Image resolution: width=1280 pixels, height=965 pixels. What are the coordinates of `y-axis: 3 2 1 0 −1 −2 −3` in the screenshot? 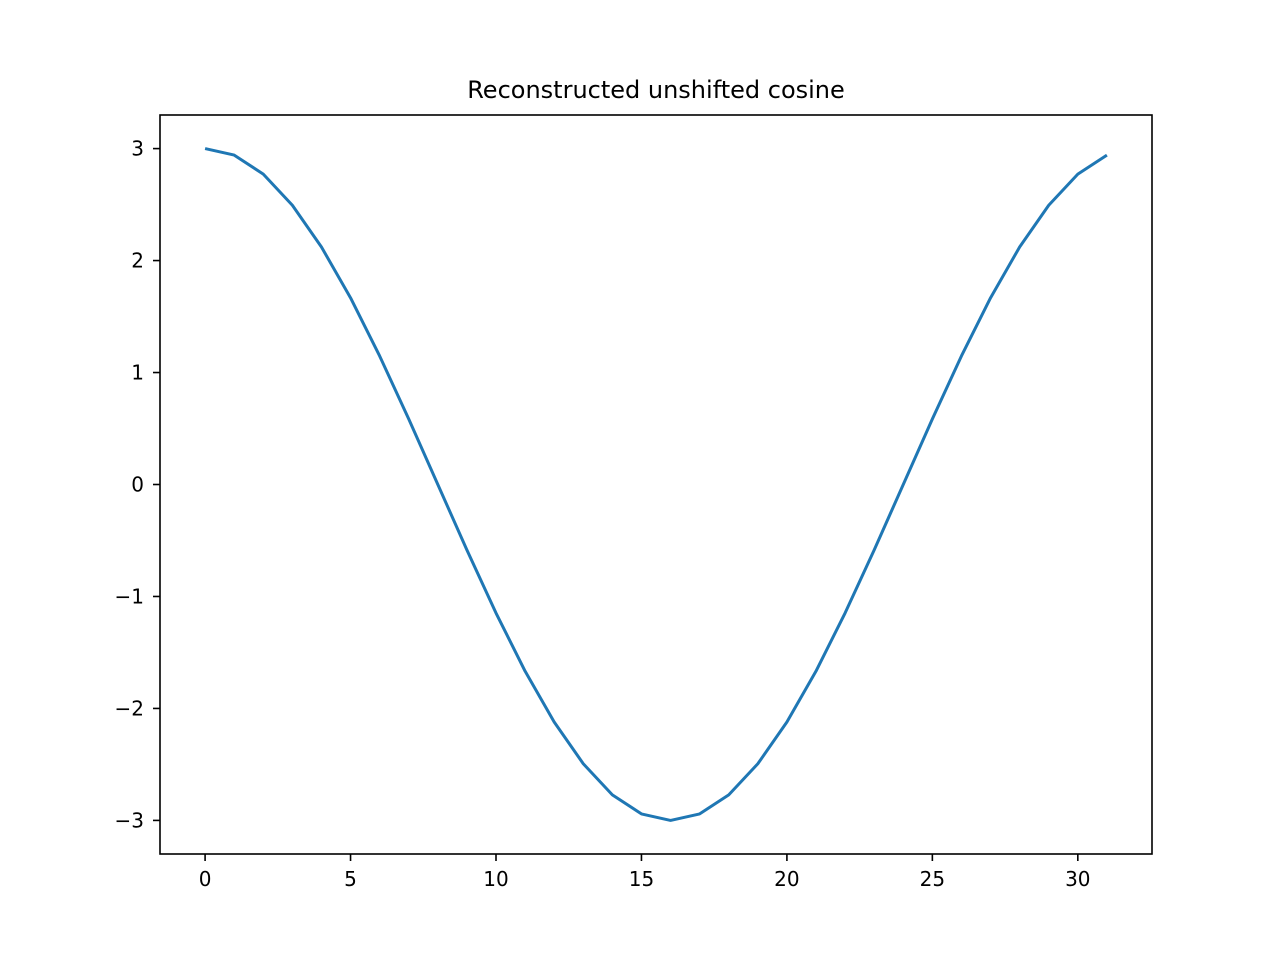 It's located at (137, 484).